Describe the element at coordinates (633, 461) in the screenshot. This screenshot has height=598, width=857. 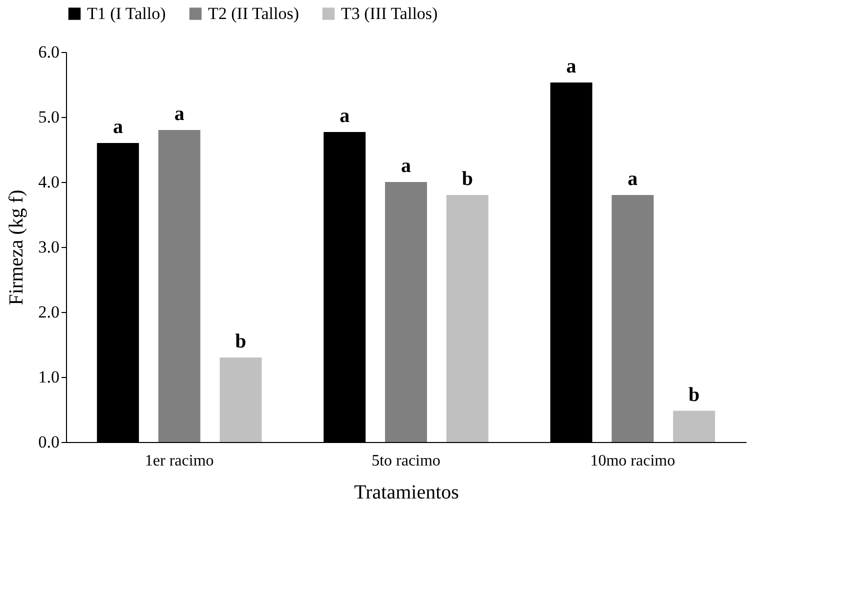
I see `x-tick-label: 10mo racimo` at that location.